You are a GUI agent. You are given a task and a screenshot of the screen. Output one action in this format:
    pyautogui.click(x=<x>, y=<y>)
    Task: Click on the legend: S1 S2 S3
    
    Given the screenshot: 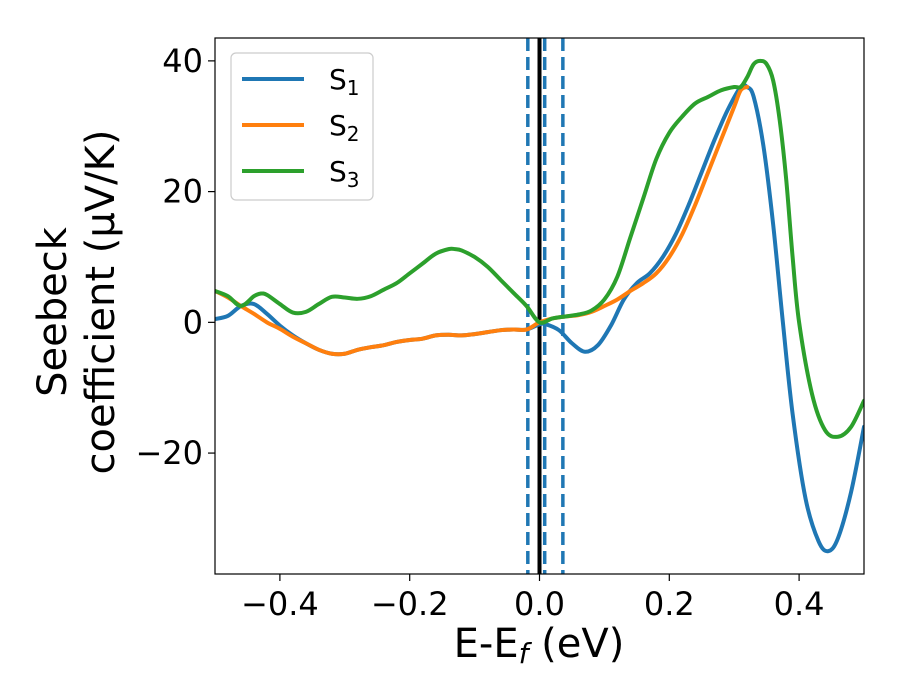 What is the action you would take?
    pyautogui.click(x=302, y=126)
    